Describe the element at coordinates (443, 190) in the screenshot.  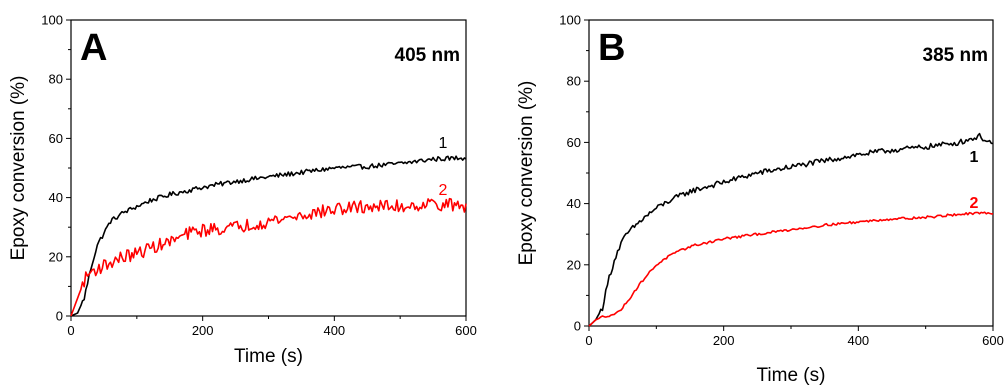
I see `panel-a-series-2-label: 2` at that location.